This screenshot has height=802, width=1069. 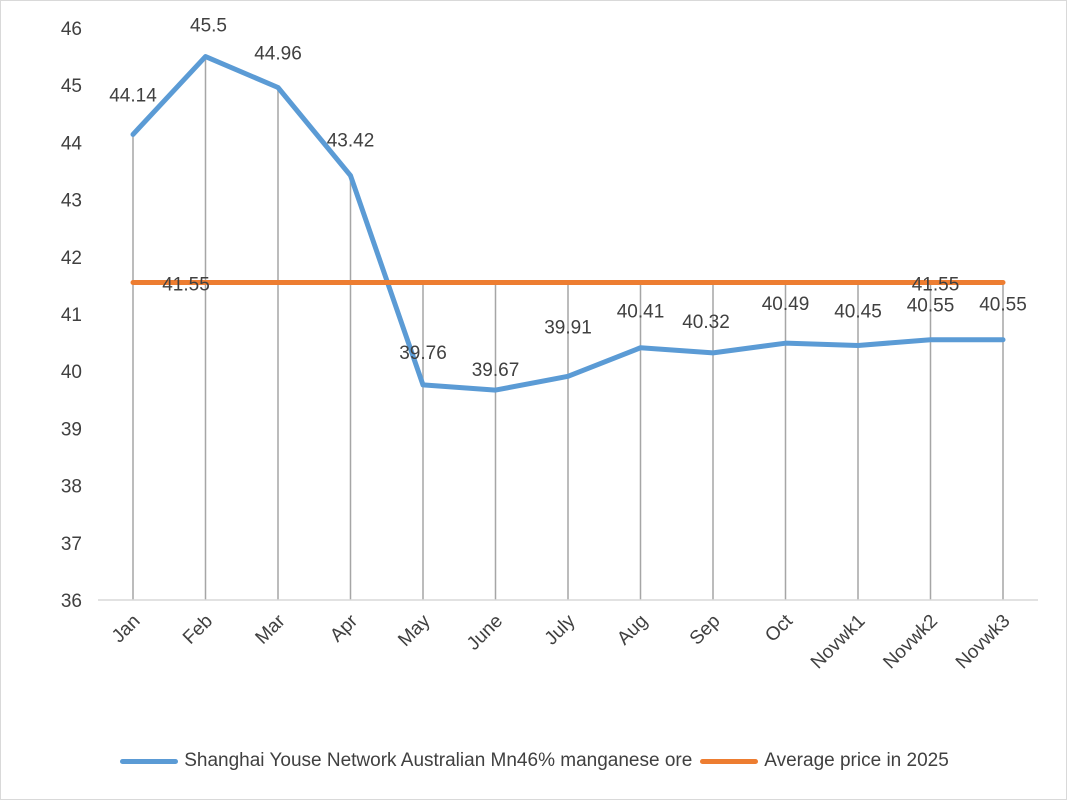 I want to click on x-tick-label: Novwk3, so click(x=983, y=642).